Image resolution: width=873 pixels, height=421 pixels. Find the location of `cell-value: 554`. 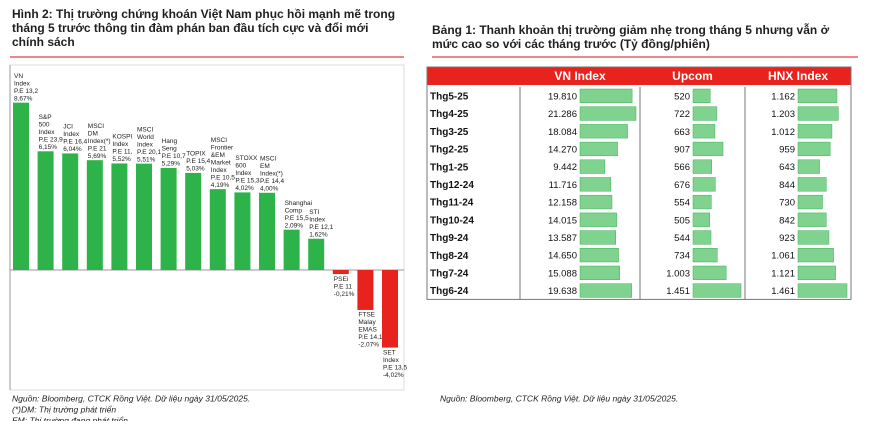

cell-value: 554 is located at coordinates (682, 203).